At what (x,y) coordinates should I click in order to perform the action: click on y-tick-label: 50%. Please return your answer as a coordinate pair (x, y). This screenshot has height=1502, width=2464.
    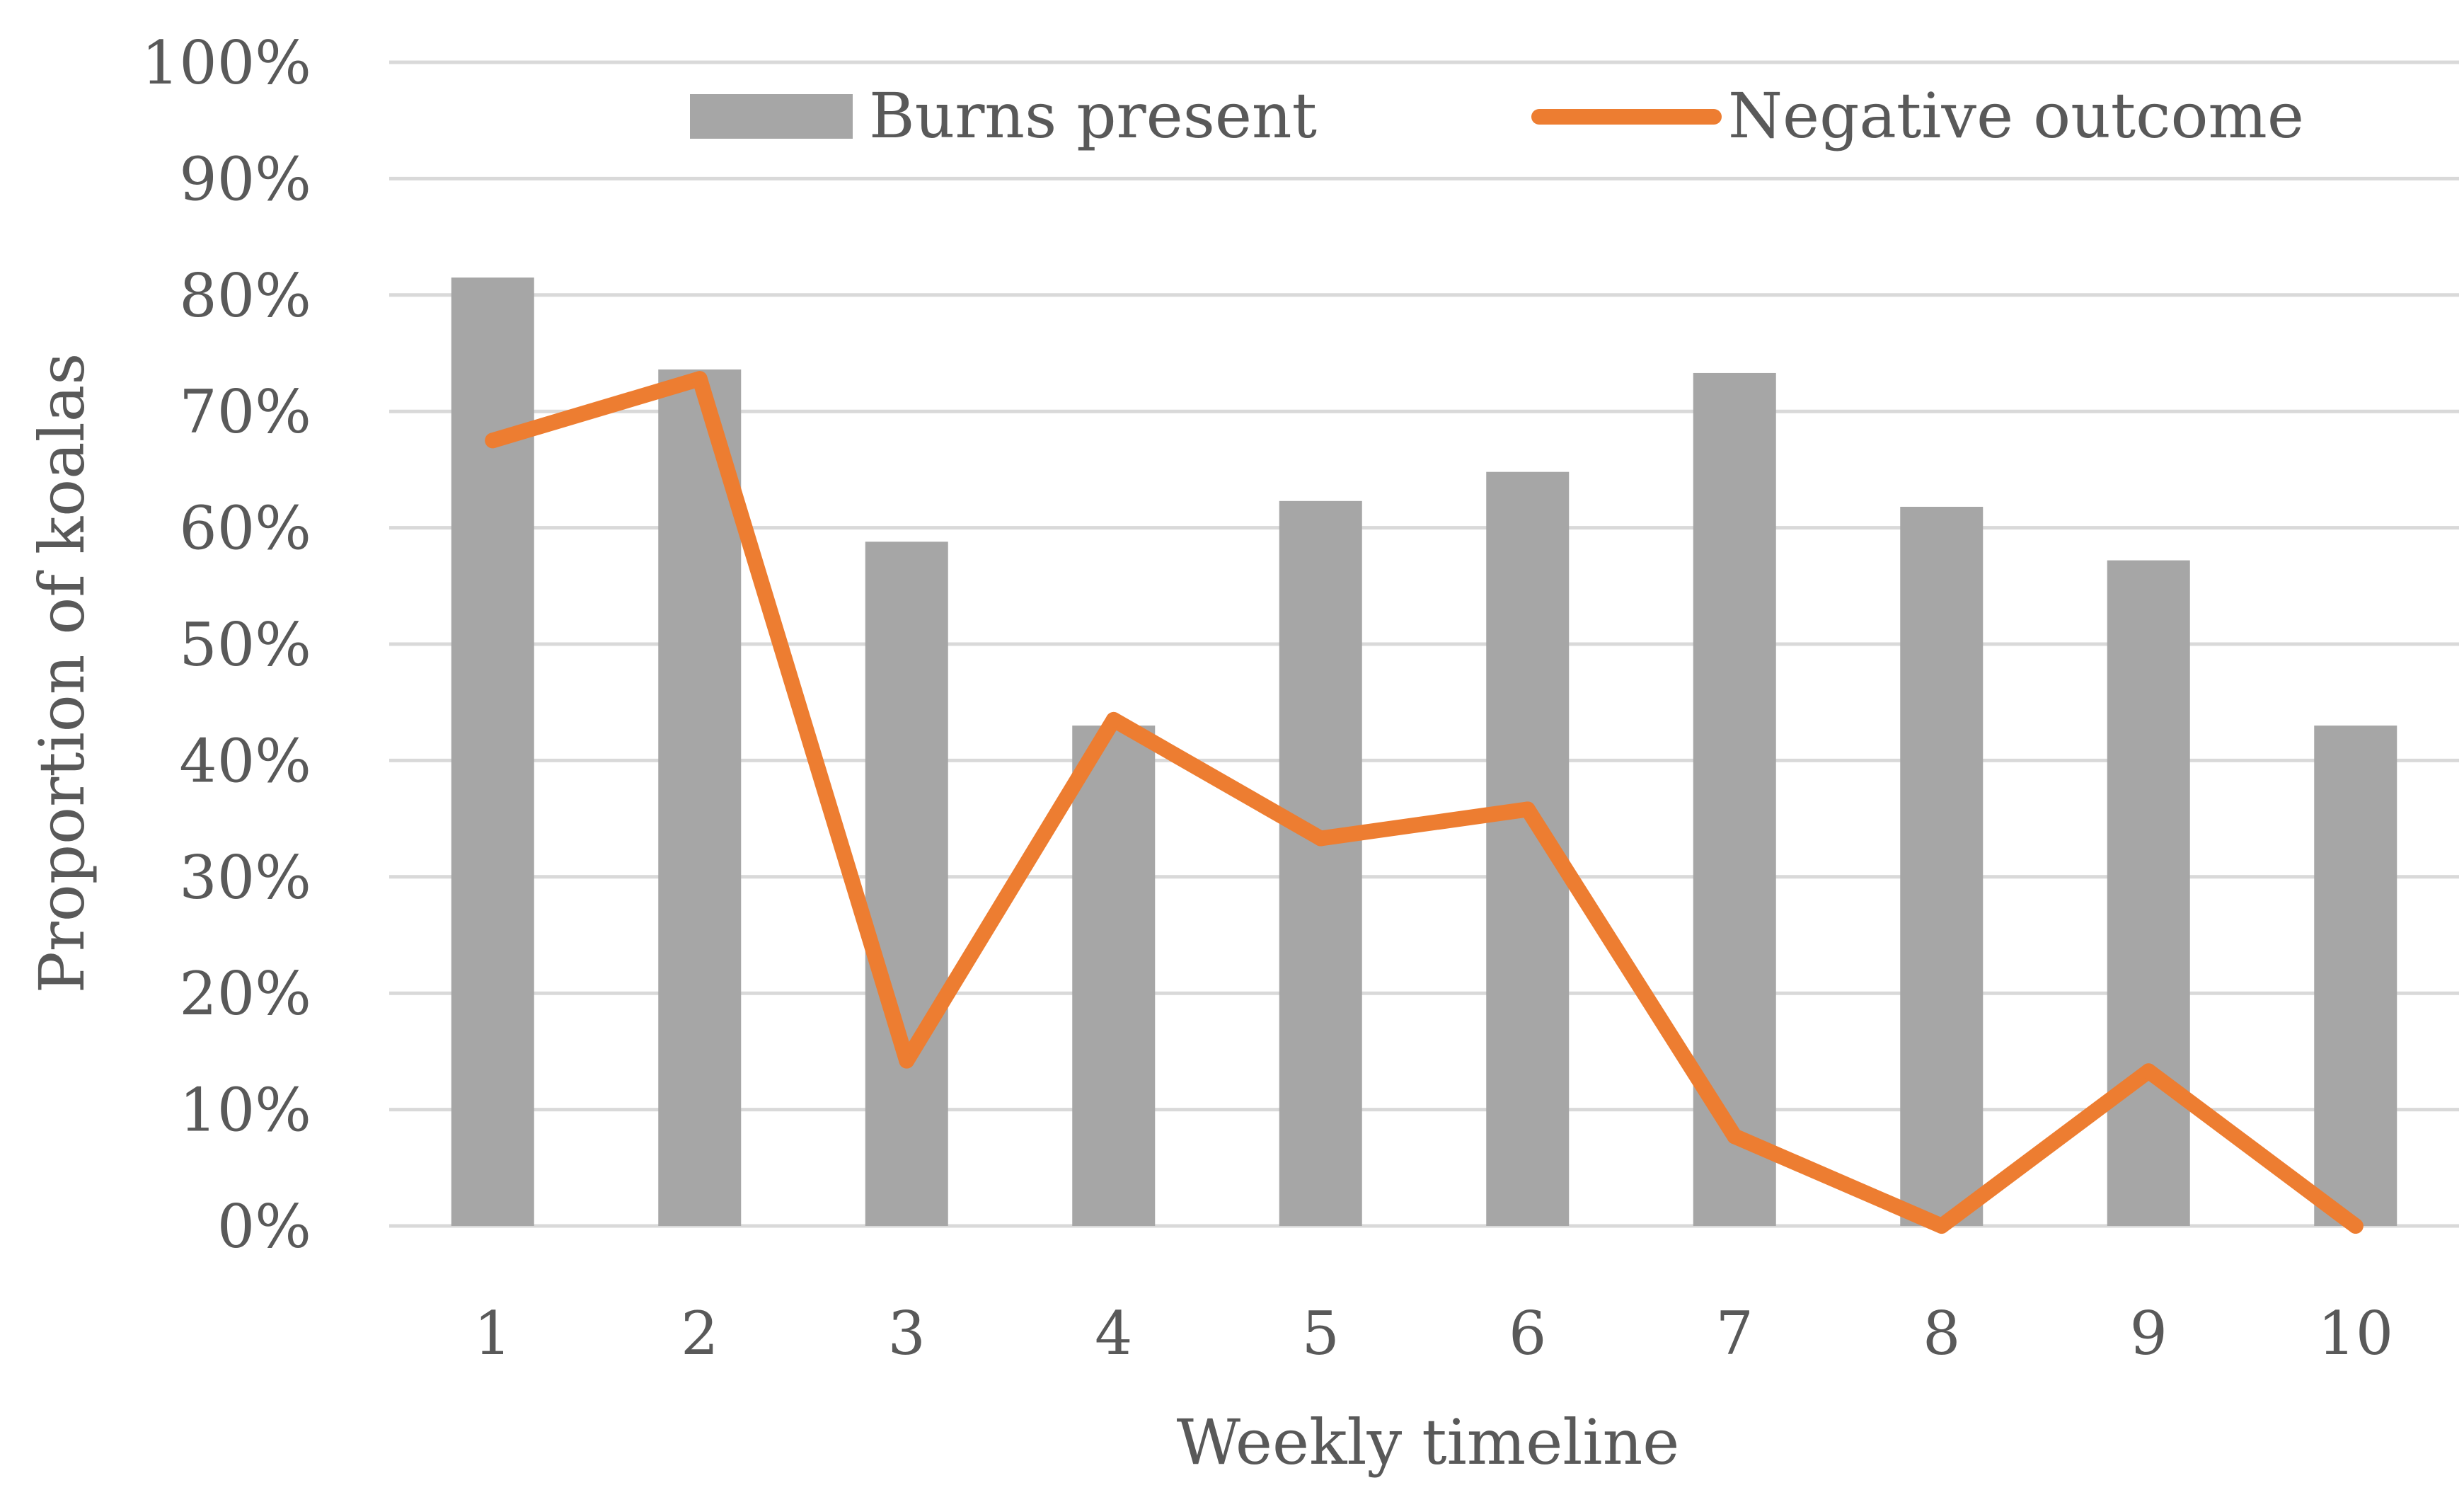
    Looking at the image, I should click on (245, 645).